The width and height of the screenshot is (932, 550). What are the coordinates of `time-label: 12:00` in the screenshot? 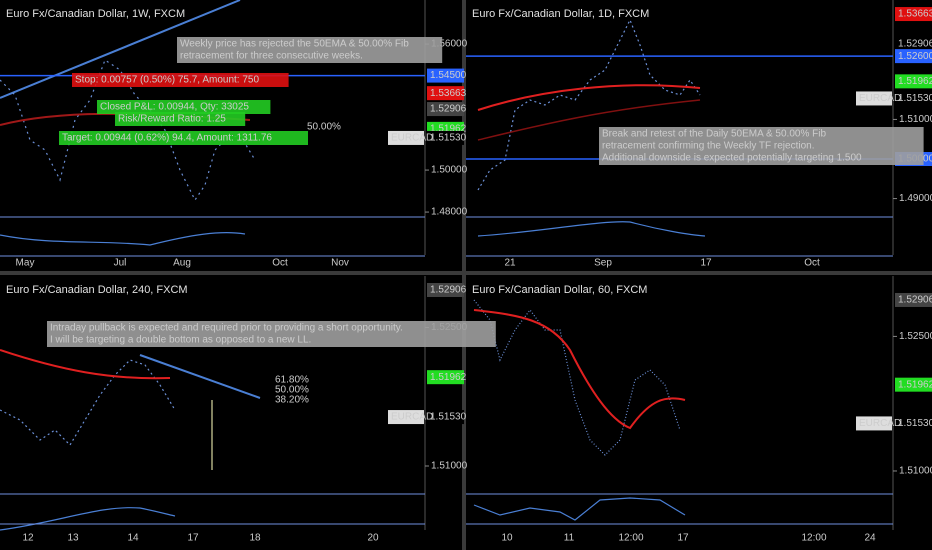 It's located at (630, 538).